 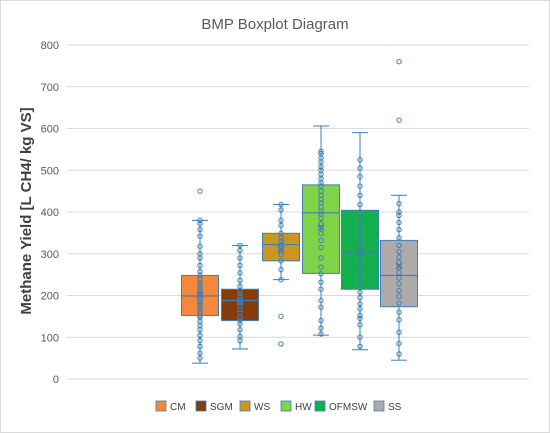 I want to click on y-tick-label: 300, so click(x=50, y=255).